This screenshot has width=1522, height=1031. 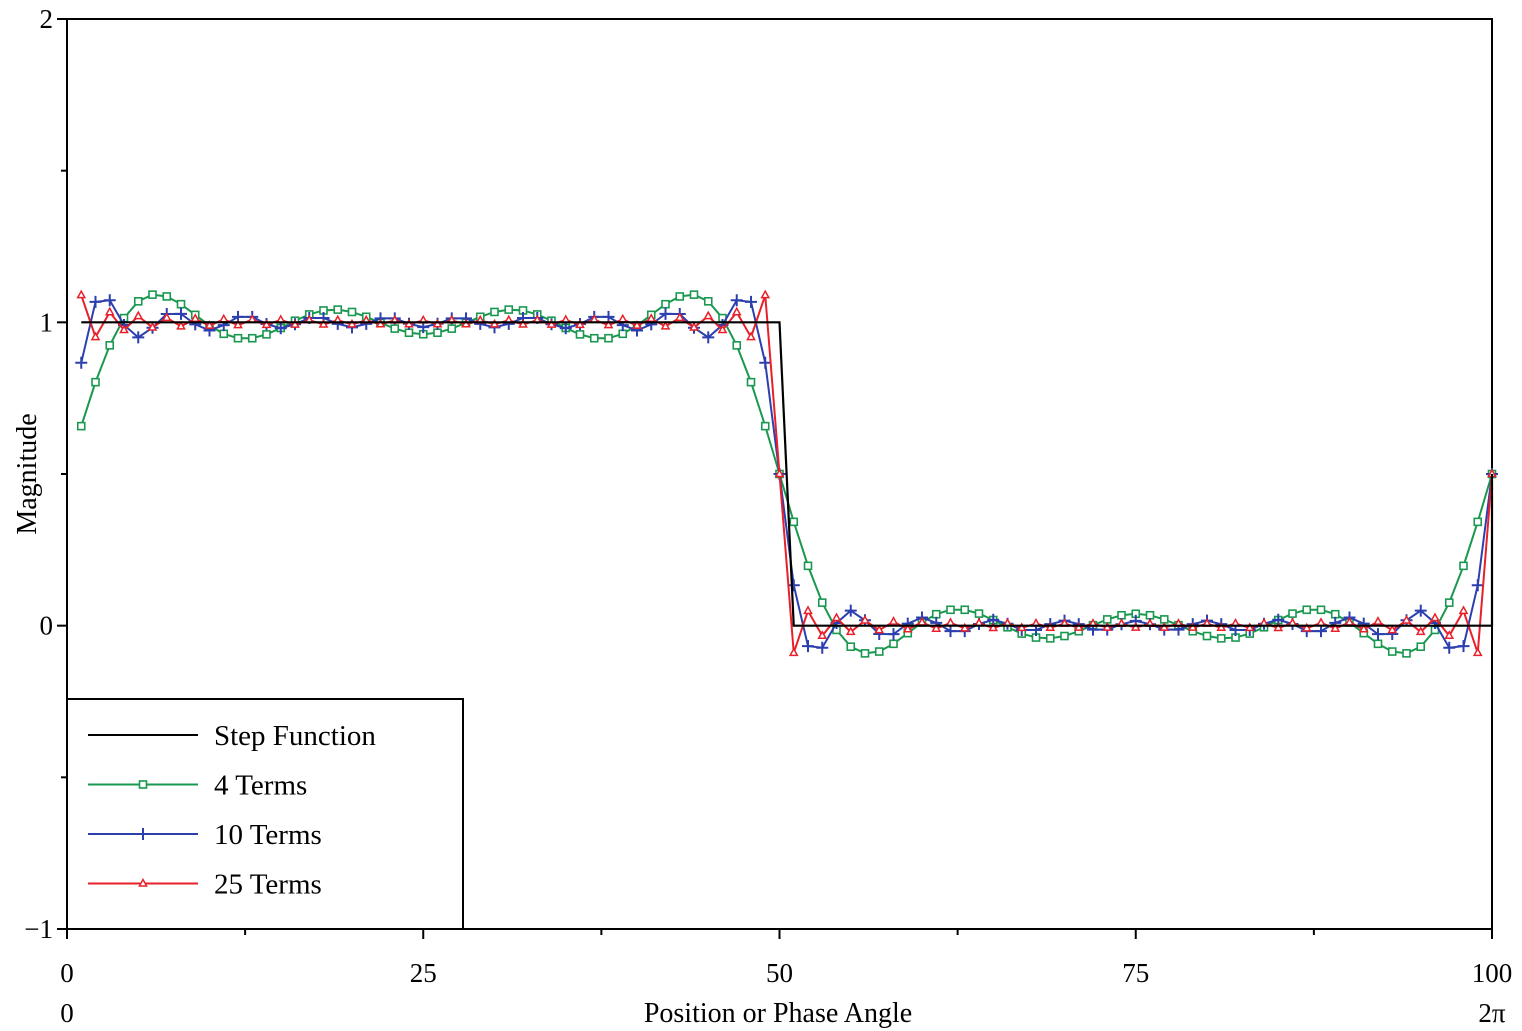 What do you see at coordinates (779, 973) in the screenshot?
I see `x-tick-label: 50` at bounding box center [779, 973].